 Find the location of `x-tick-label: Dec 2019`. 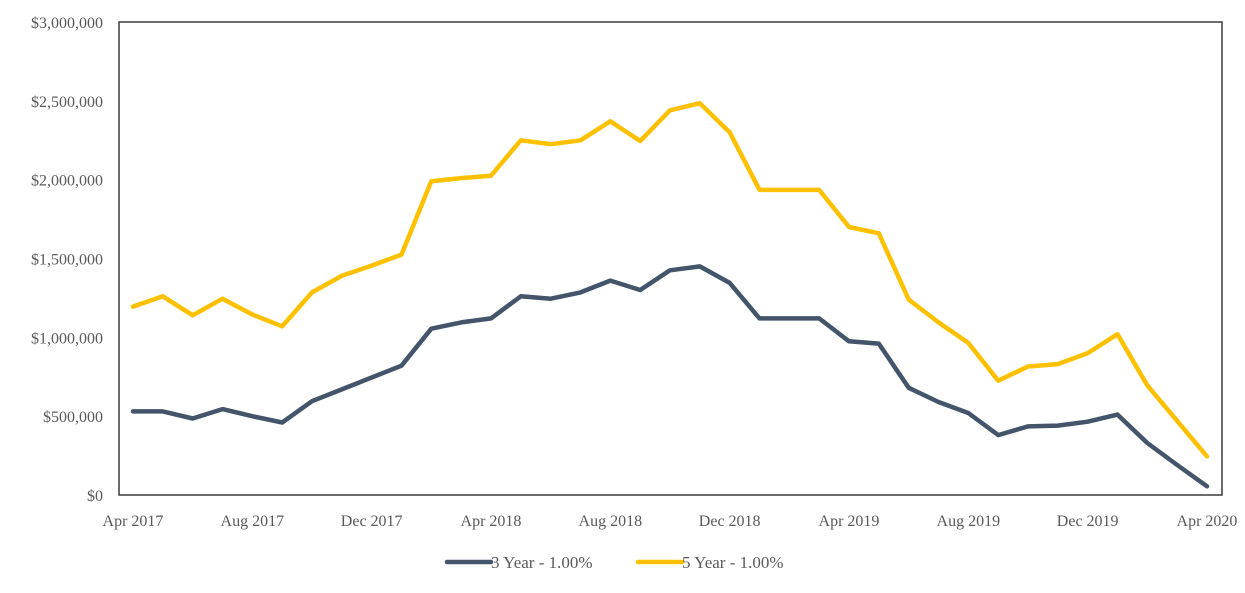

x-tick-label: Dec 2019 is located at coordinates (1088, 521).